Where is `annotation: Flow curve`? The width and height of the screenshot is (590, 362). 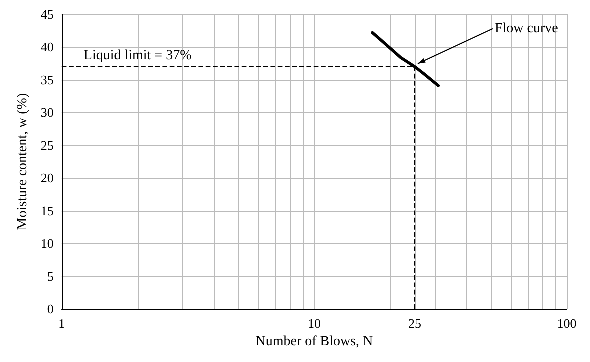 annotation: Flow curve is located at coordinates (526, 28).